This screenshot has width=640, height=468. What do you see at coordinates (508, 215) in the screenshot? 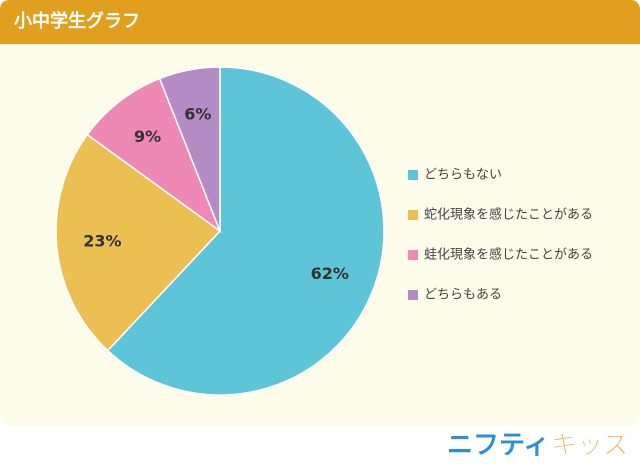
I see `legend-label: 蛇化現象を感じたことがある` at bounding box center [508, 215].